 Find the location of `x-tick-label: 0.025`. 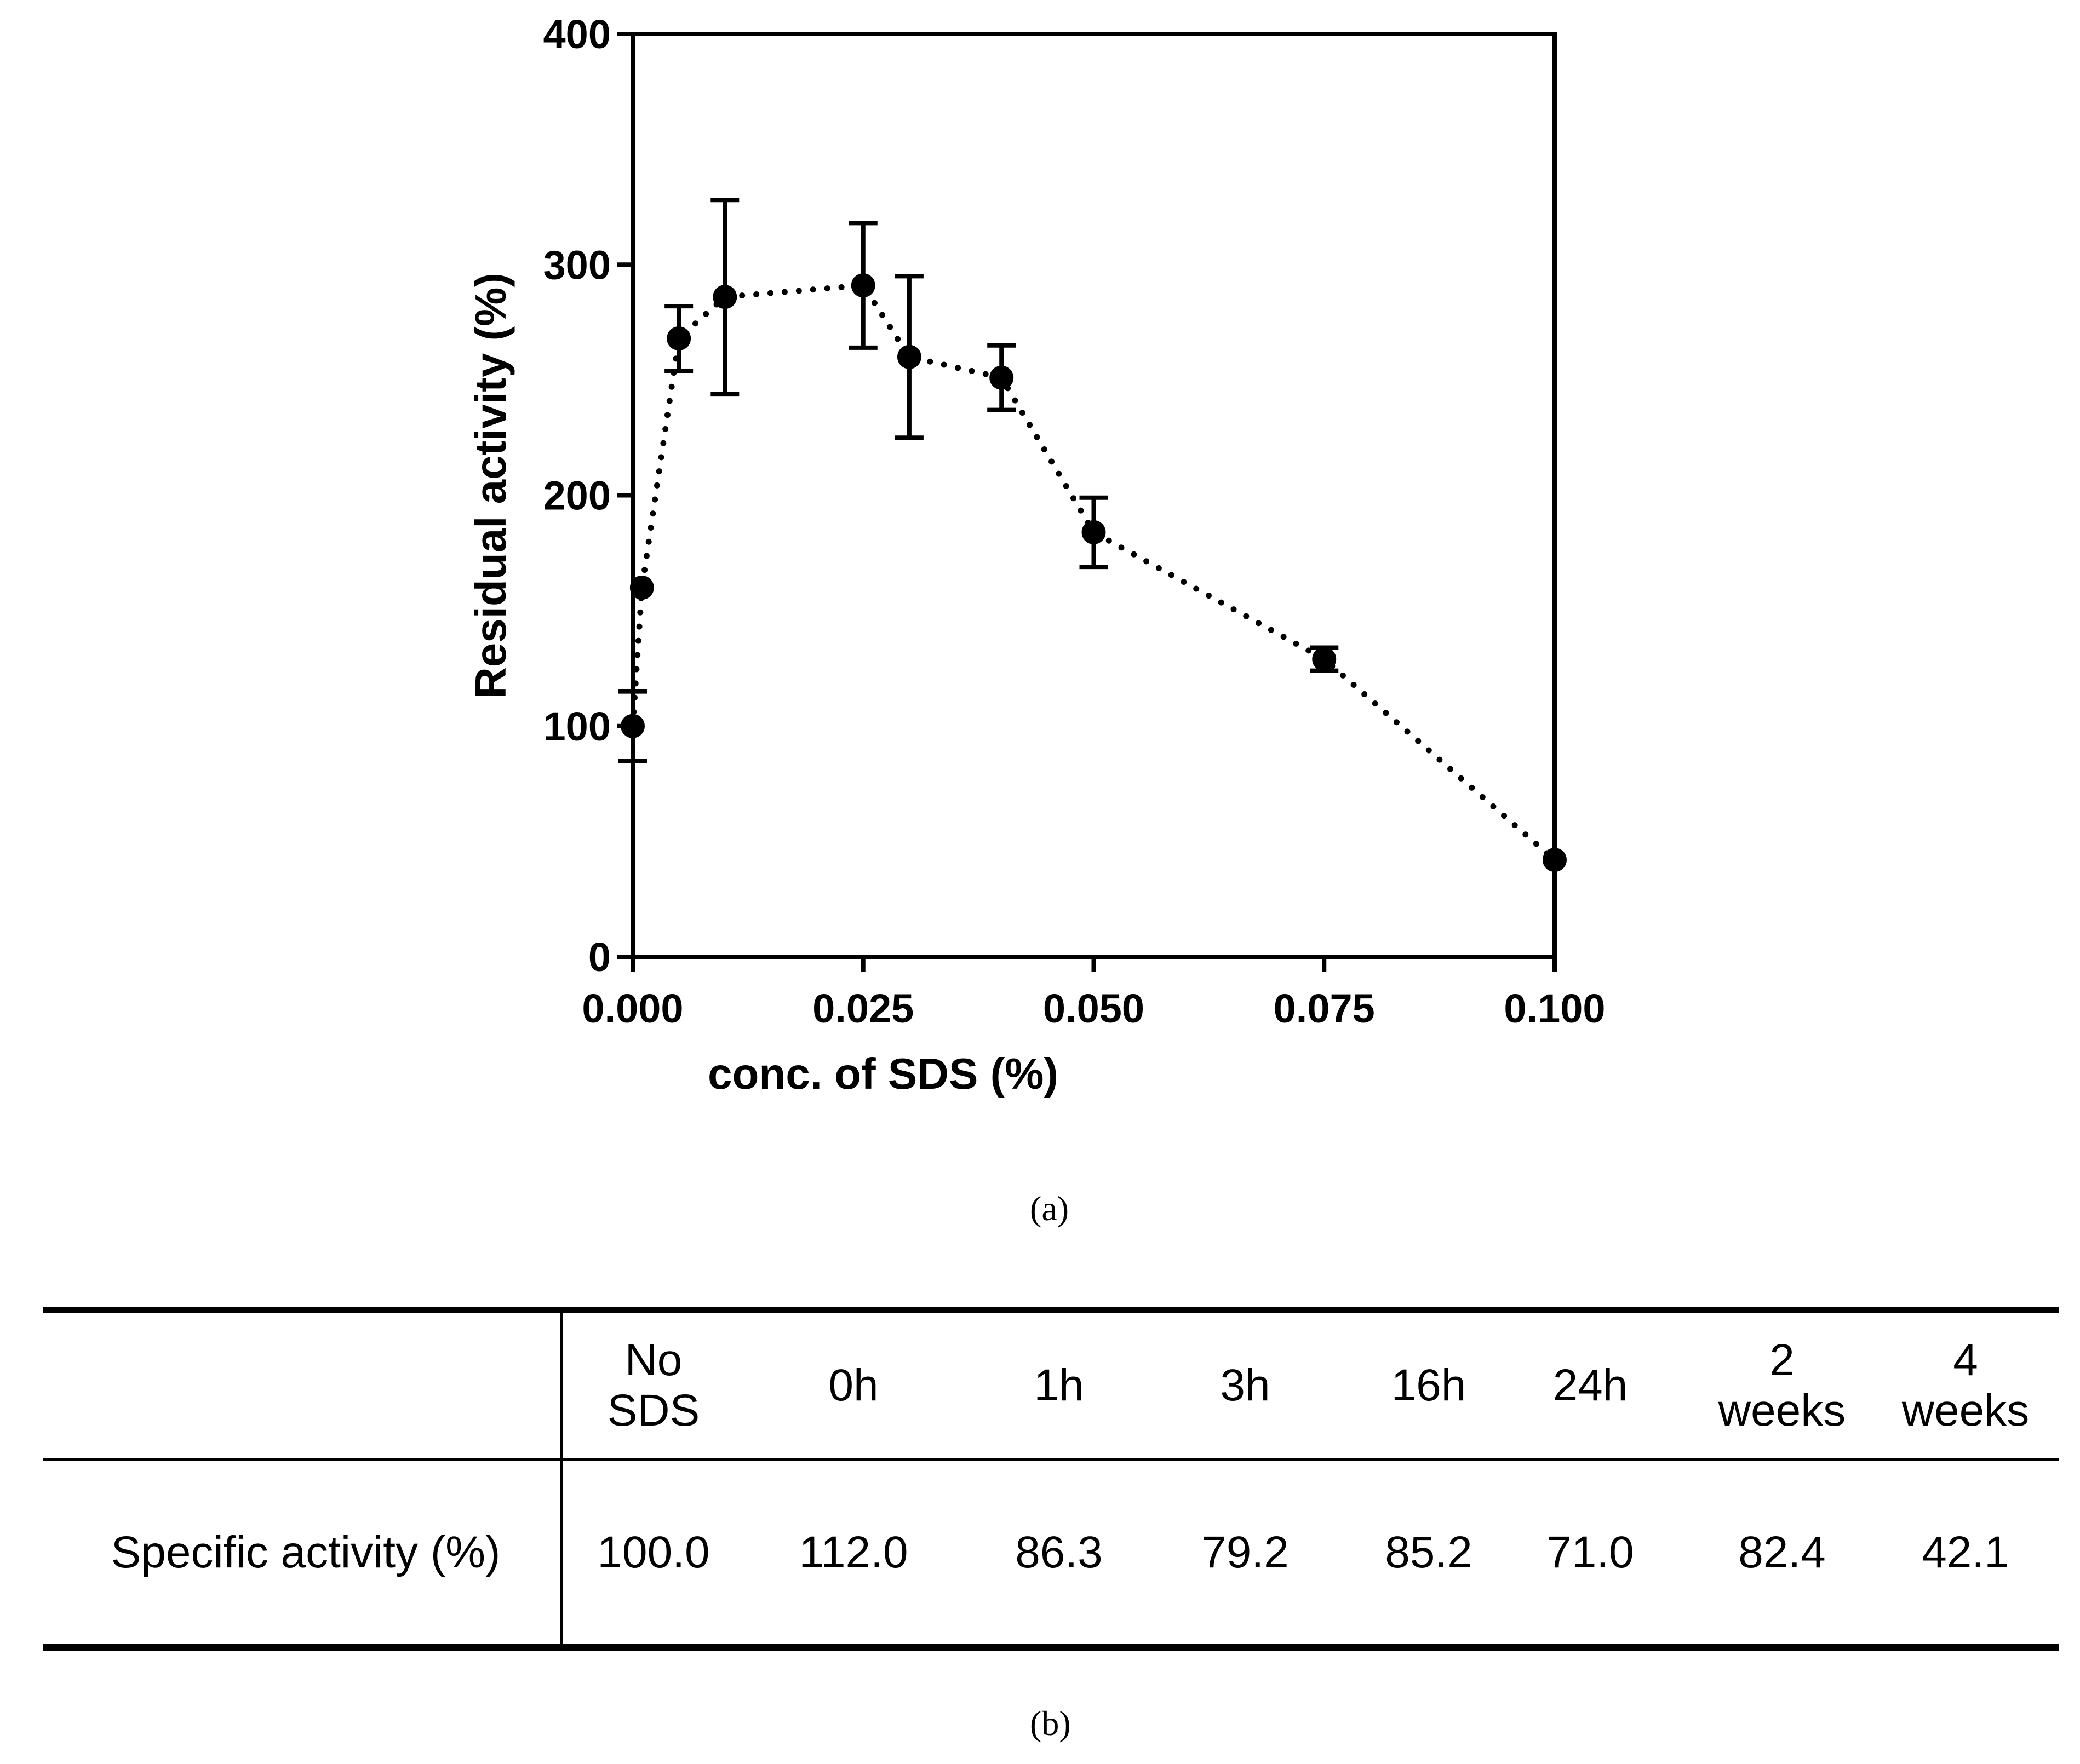

x-tick-label: 0.025 is located at coordinates (863, 1008).